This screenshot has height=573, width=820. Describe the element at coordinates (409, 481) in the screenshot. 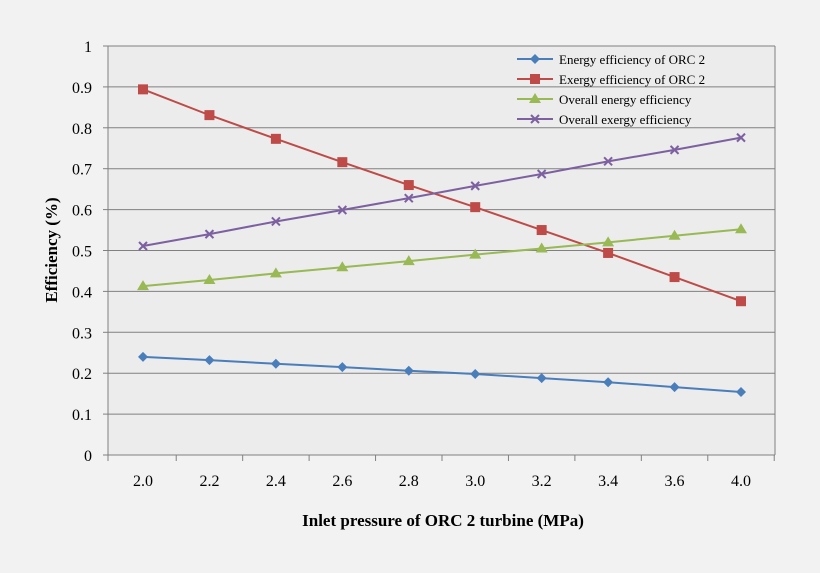

I see `x-tick-label: 2.8` at that location.